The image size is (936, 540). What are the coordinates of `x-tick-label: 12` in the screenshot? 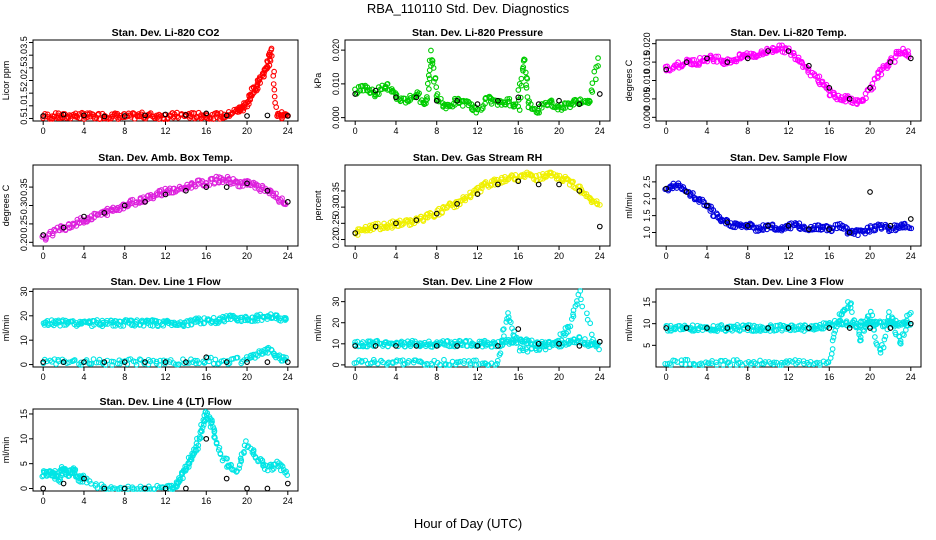 It's located at (165, 256).